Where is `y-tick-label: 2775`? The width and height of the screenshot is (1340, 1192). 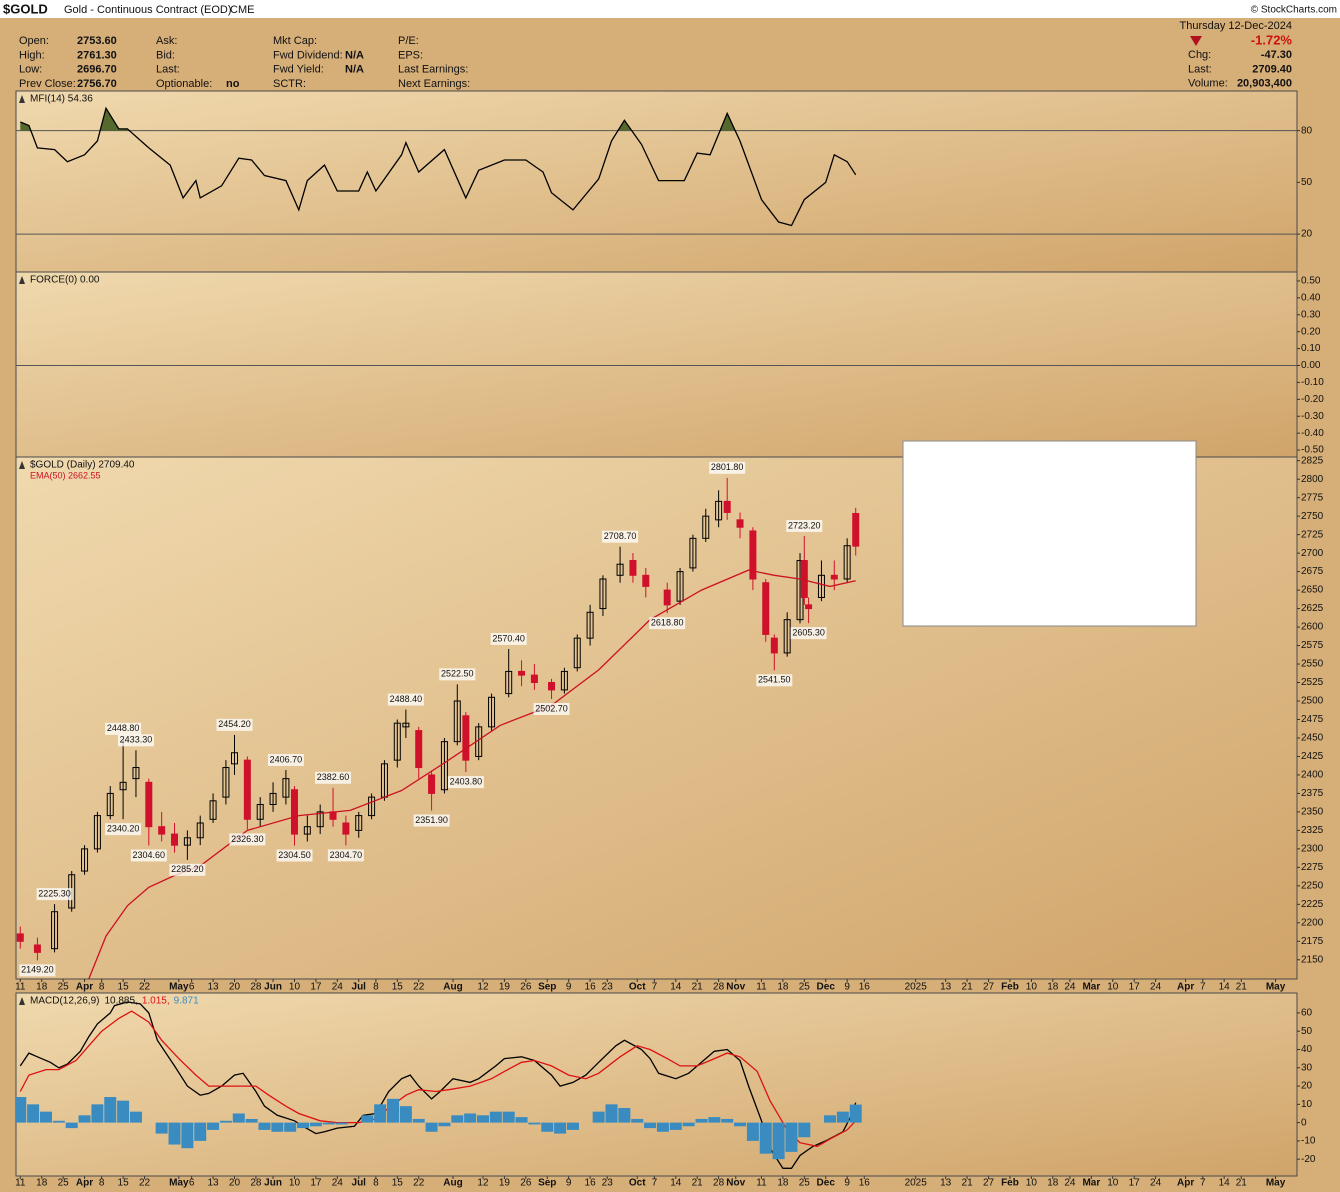
y-tick-label: 2775 is located at coordinates (1312, 497).